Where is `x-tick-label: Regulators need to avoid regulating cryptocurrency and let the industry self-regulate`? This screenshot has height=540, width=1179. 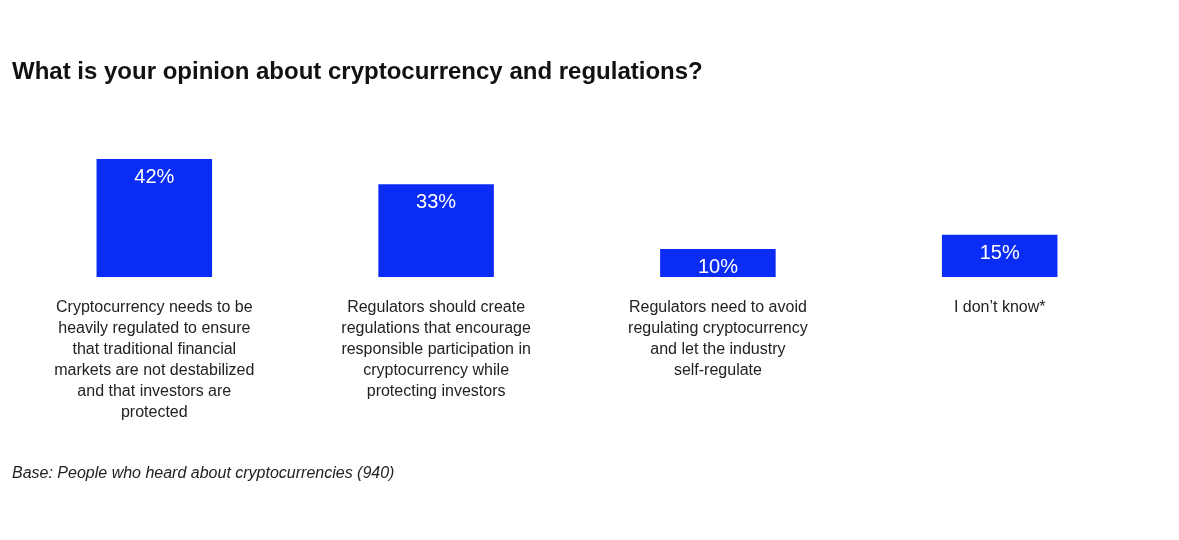
x-tick-label: Regulators need to avoid regulating cryptocurrency and let the industry self-regulate is located at coordinates (718, 338).